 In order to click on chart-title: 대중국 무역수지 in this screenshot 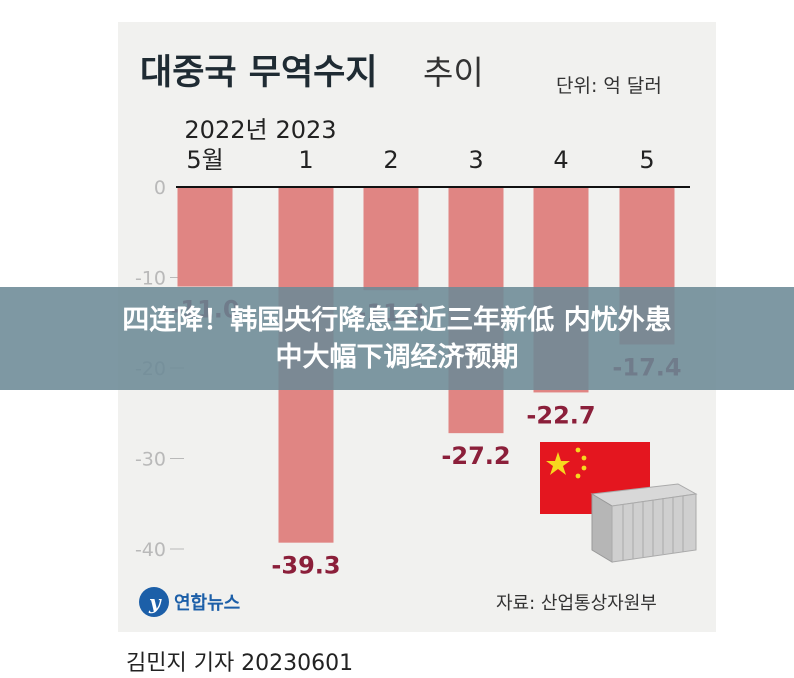, I will do `click(259, 73)`.